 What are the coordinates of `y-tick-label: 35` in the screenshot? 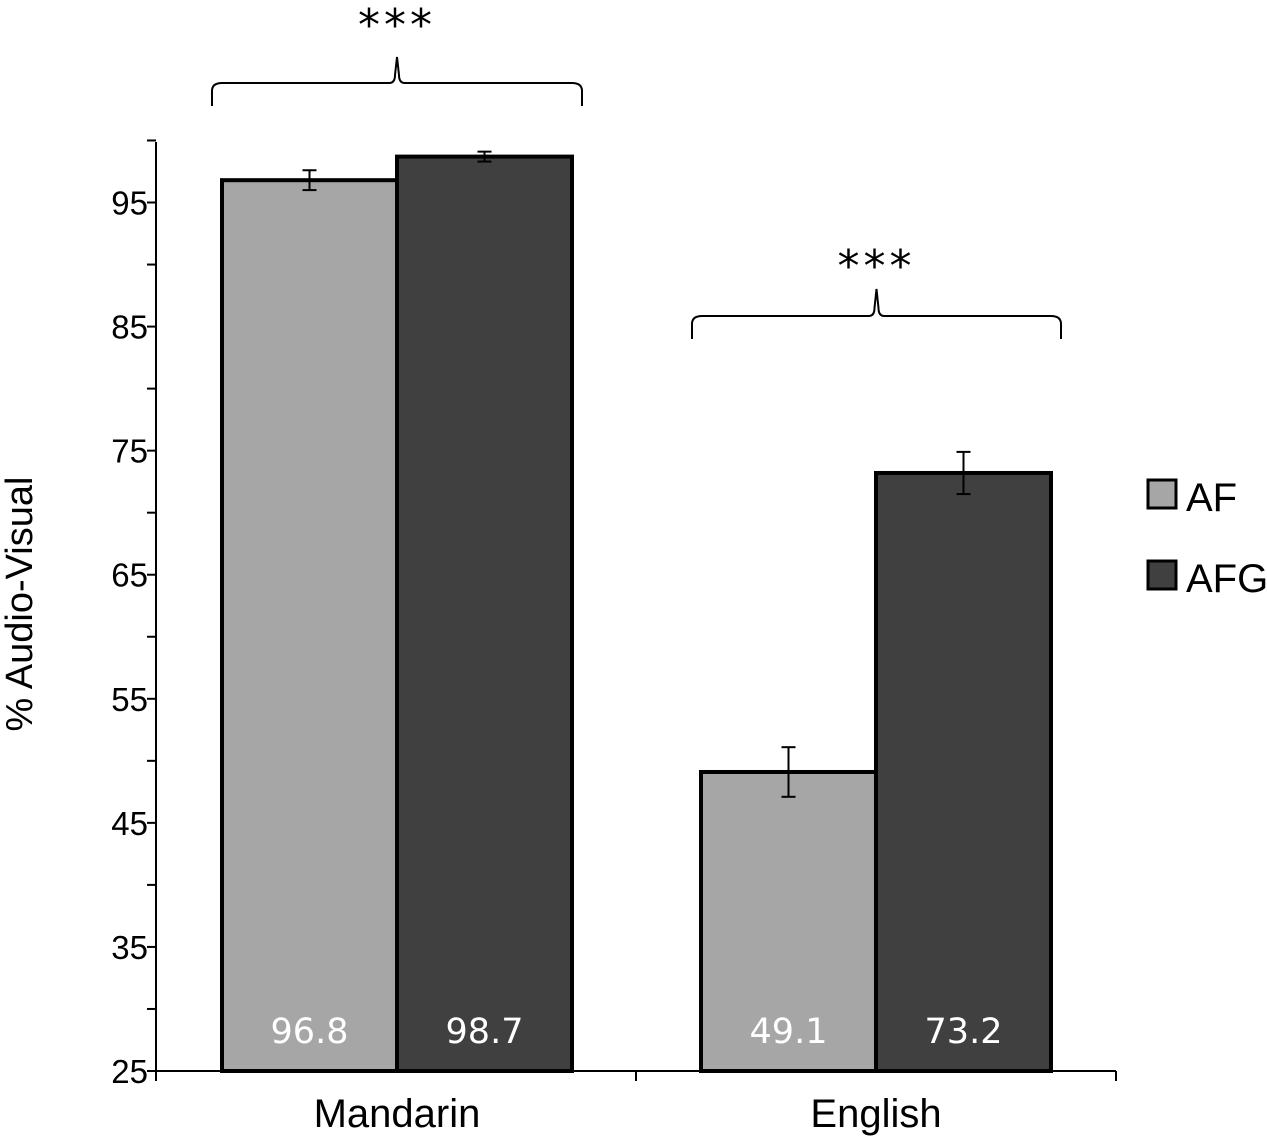 It's located at (129, 947).